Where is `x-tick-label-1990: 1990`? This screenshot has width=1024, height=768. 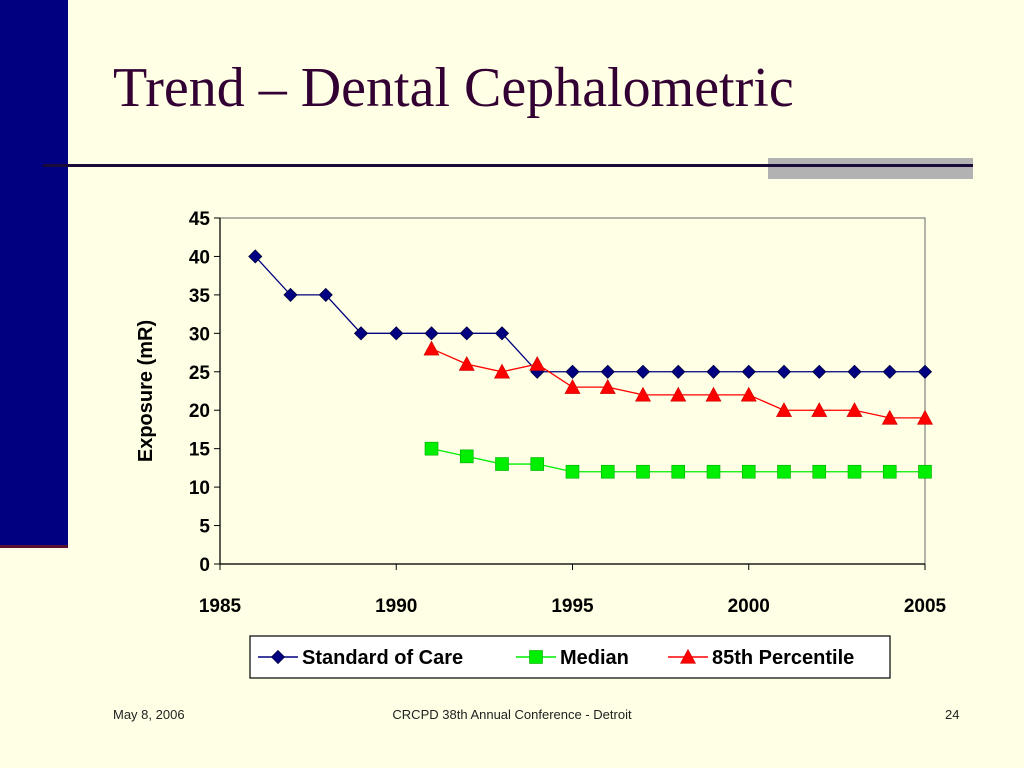
x-tick-label-1990: 1990 is located at coordinates (396, 606).